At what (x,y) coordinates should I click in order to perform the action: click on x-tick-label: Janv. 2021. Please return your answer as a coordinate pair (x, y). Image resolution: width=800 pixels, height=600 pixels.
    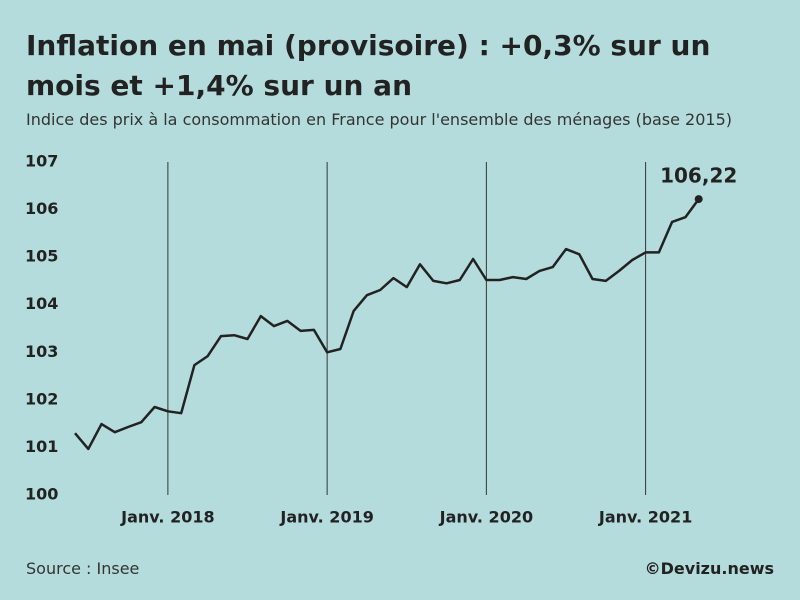
    Looking at the image, I should click on (645, 517).